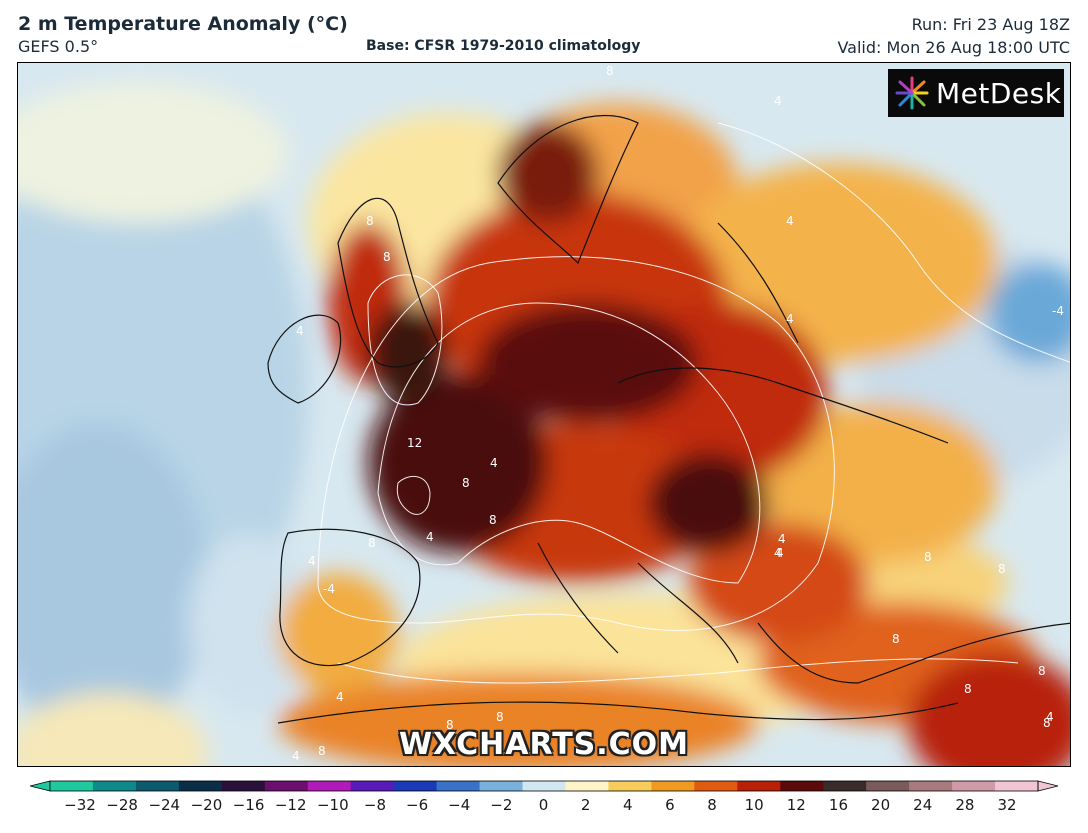 This screenshot has height=833, width=1088. What do you see at coordinates (417, 805) in the screenshot?
I see `colorbar-tick-label: −6` at bounding box center [417, 805].